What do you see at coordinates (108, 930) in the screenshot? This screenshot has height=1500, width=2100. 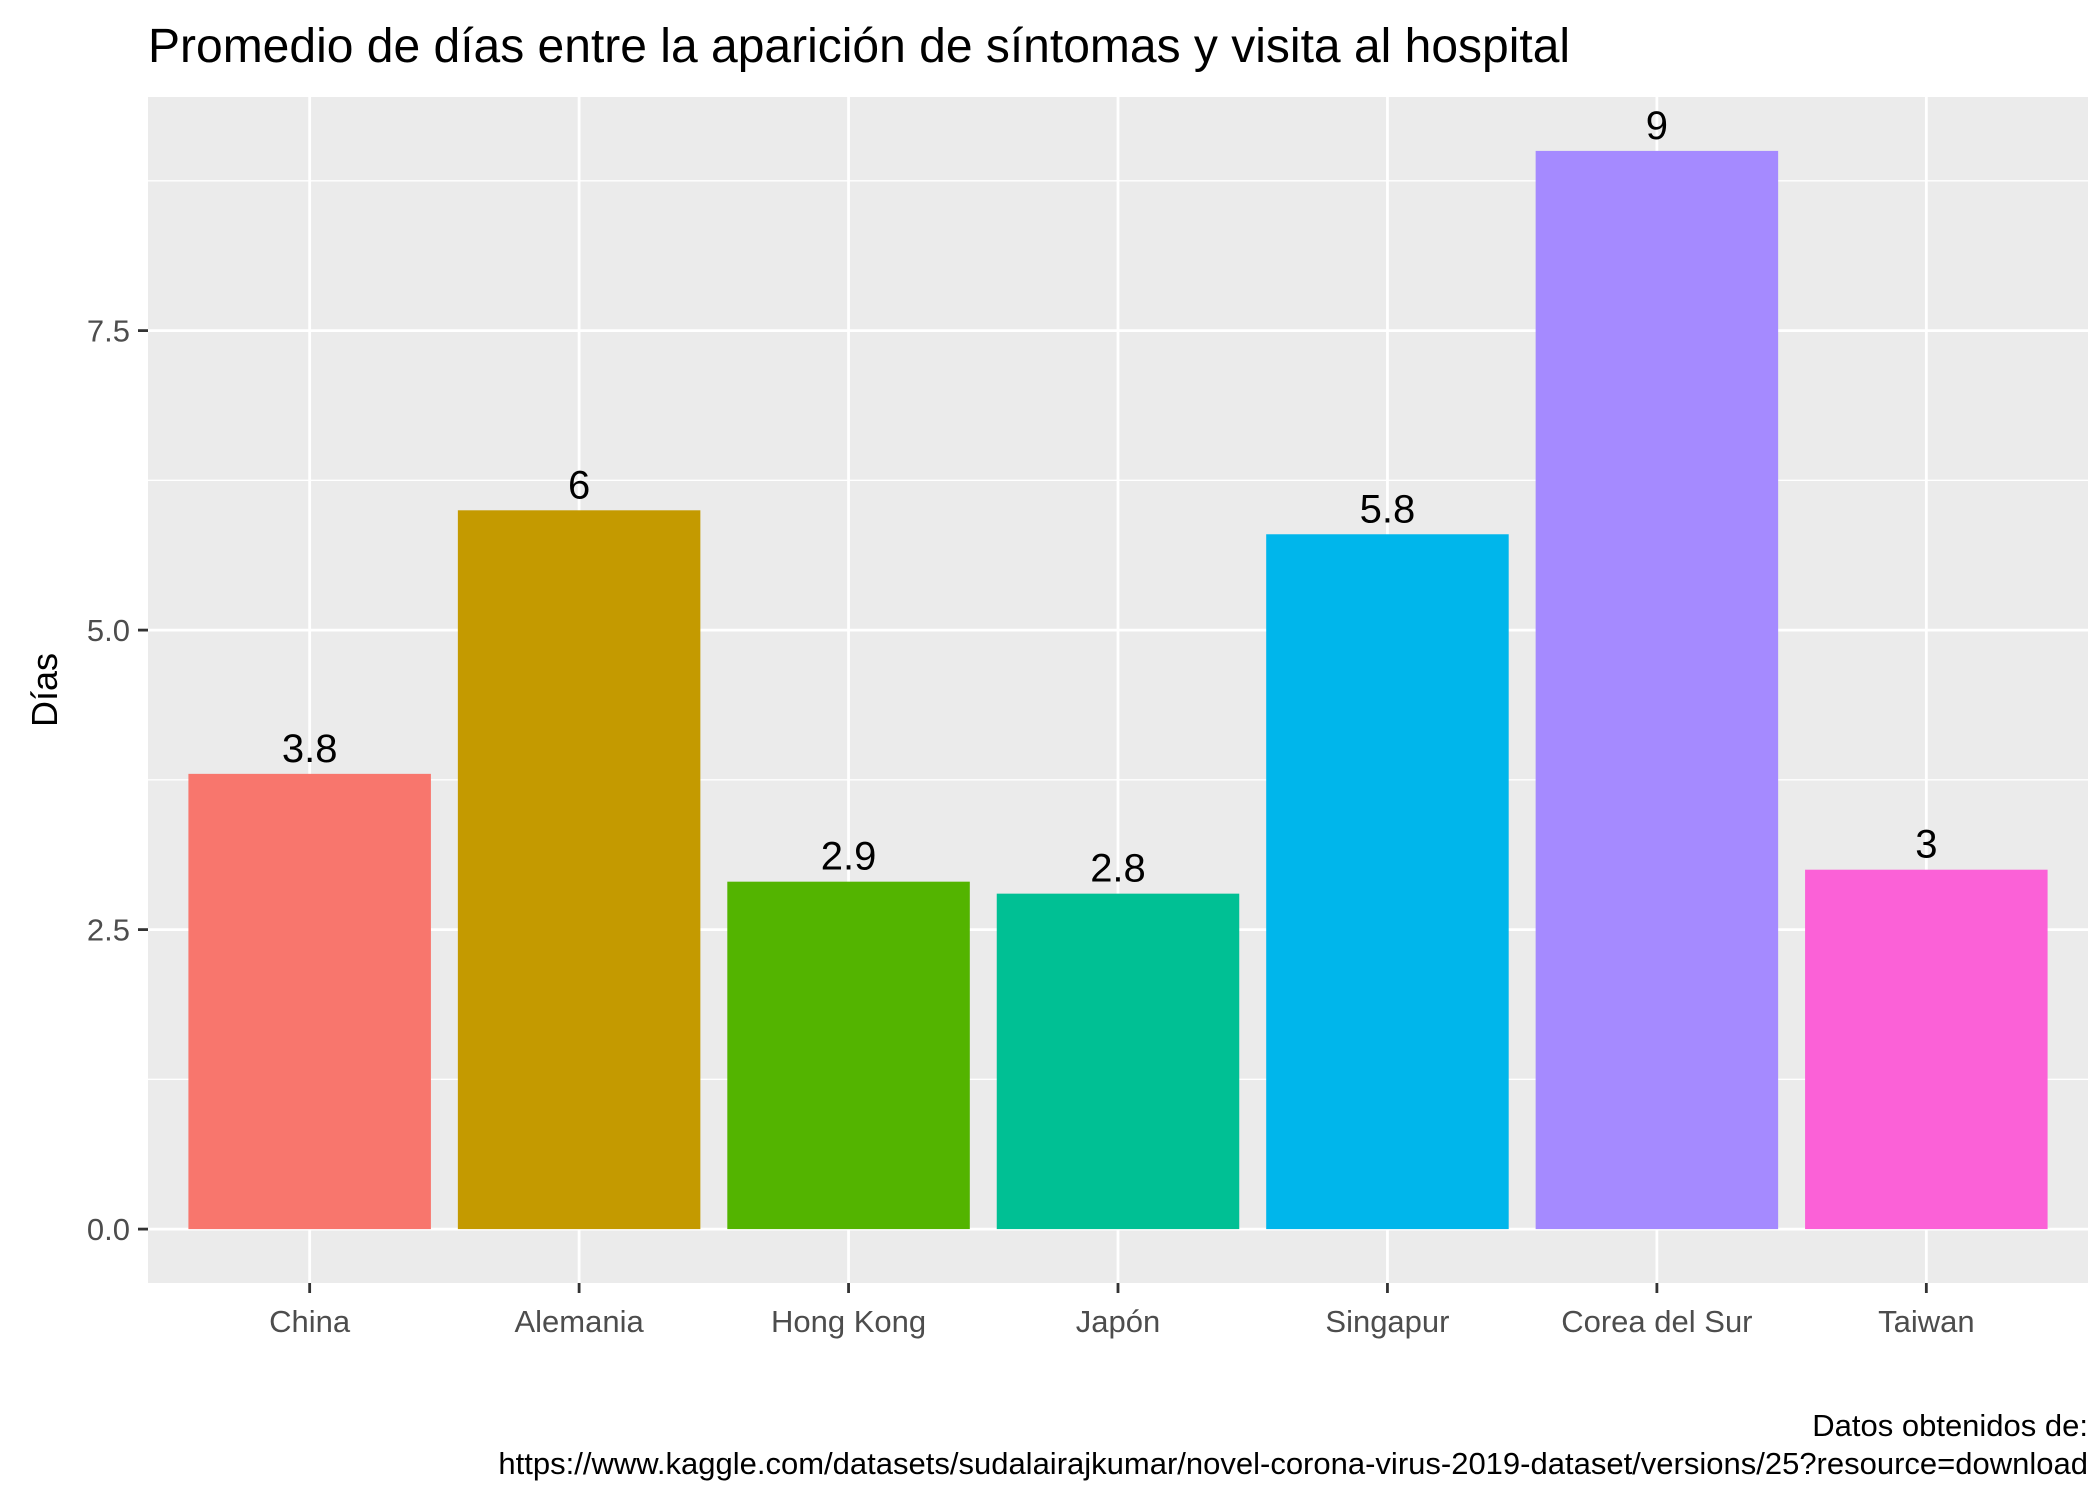 I see `y-tick-label: 2.5` at bounding box center [108, 930].